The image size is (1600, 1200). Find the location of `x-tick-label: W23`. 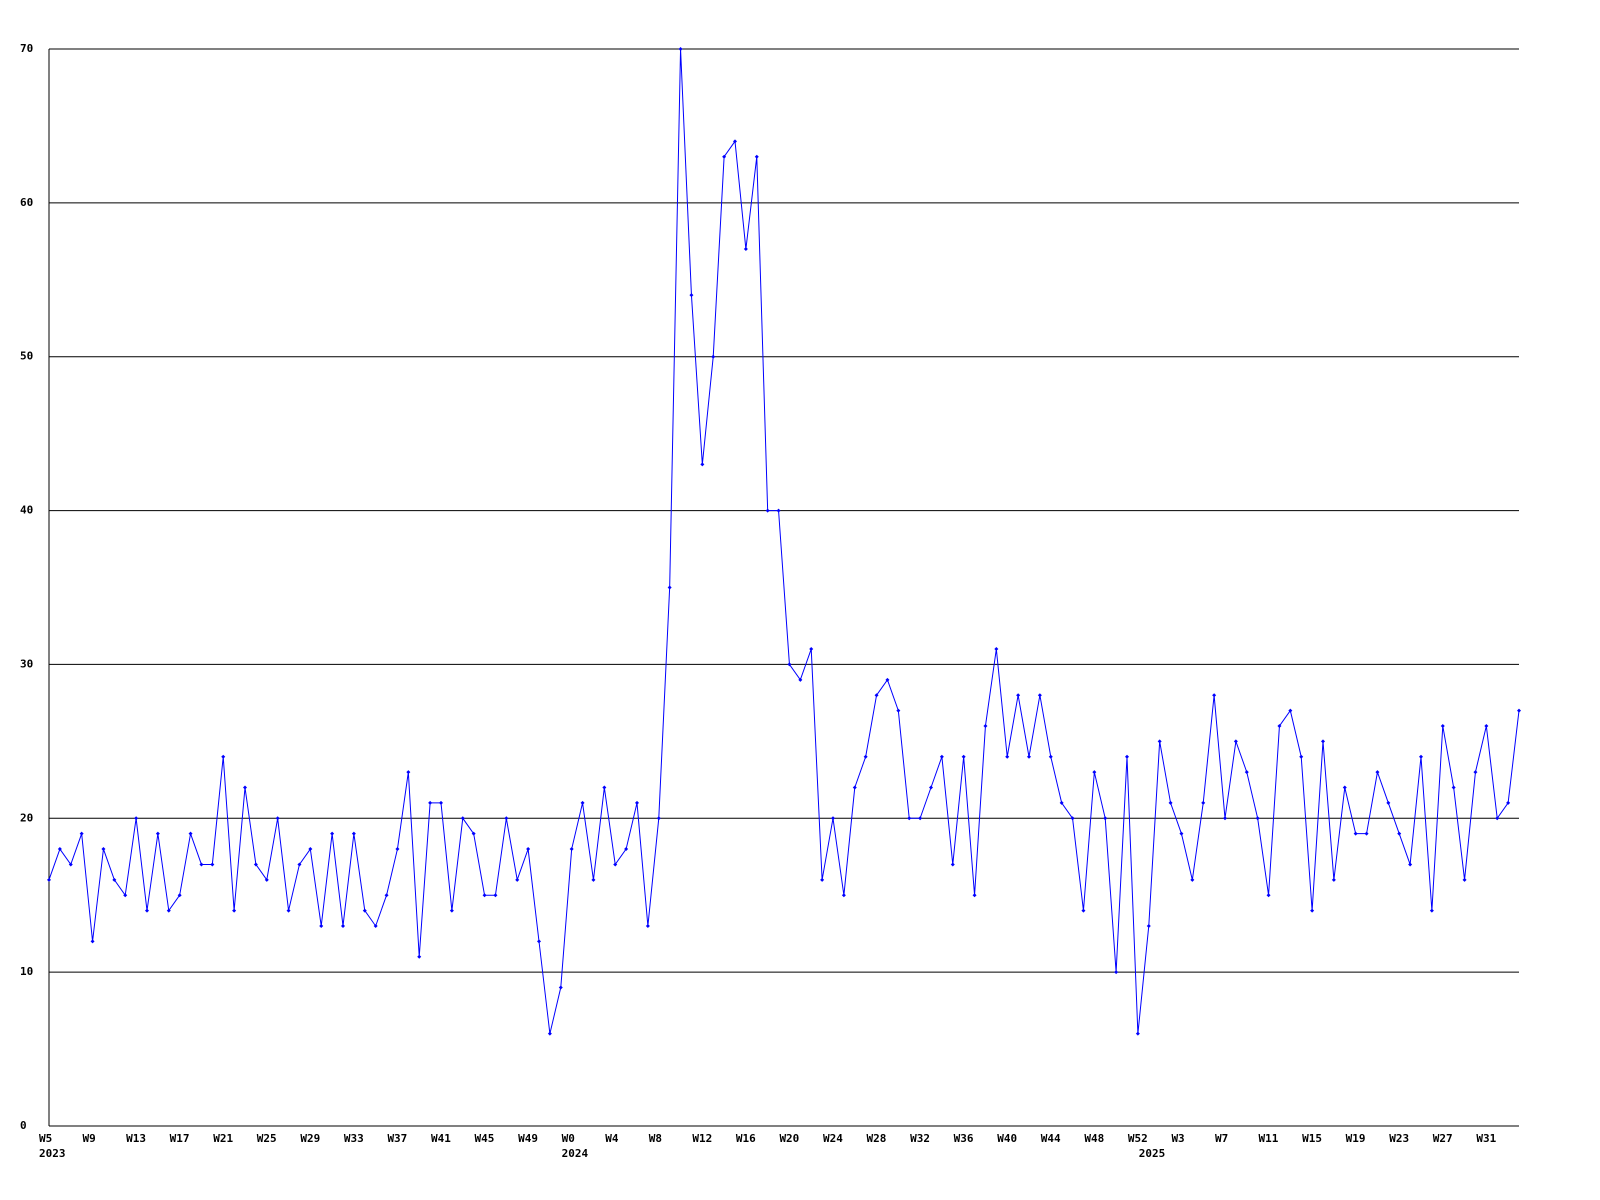

x-tick-label: W23 is located at coordinates (1399, 1138).